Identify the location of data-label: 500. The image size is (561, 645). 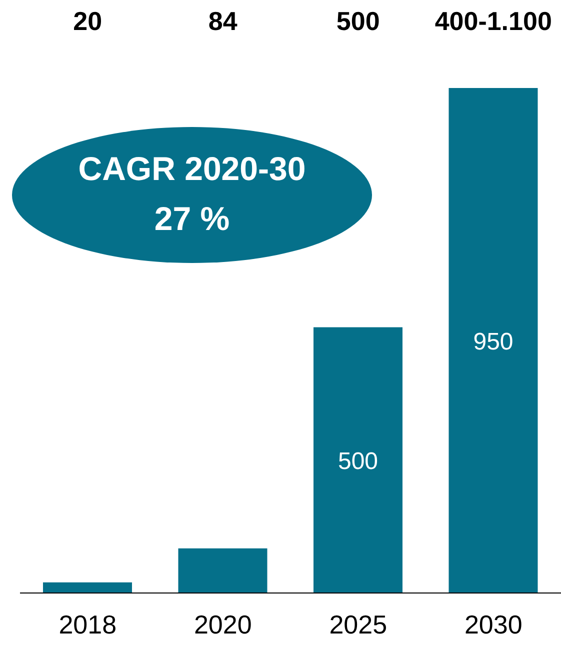
(358, 462).